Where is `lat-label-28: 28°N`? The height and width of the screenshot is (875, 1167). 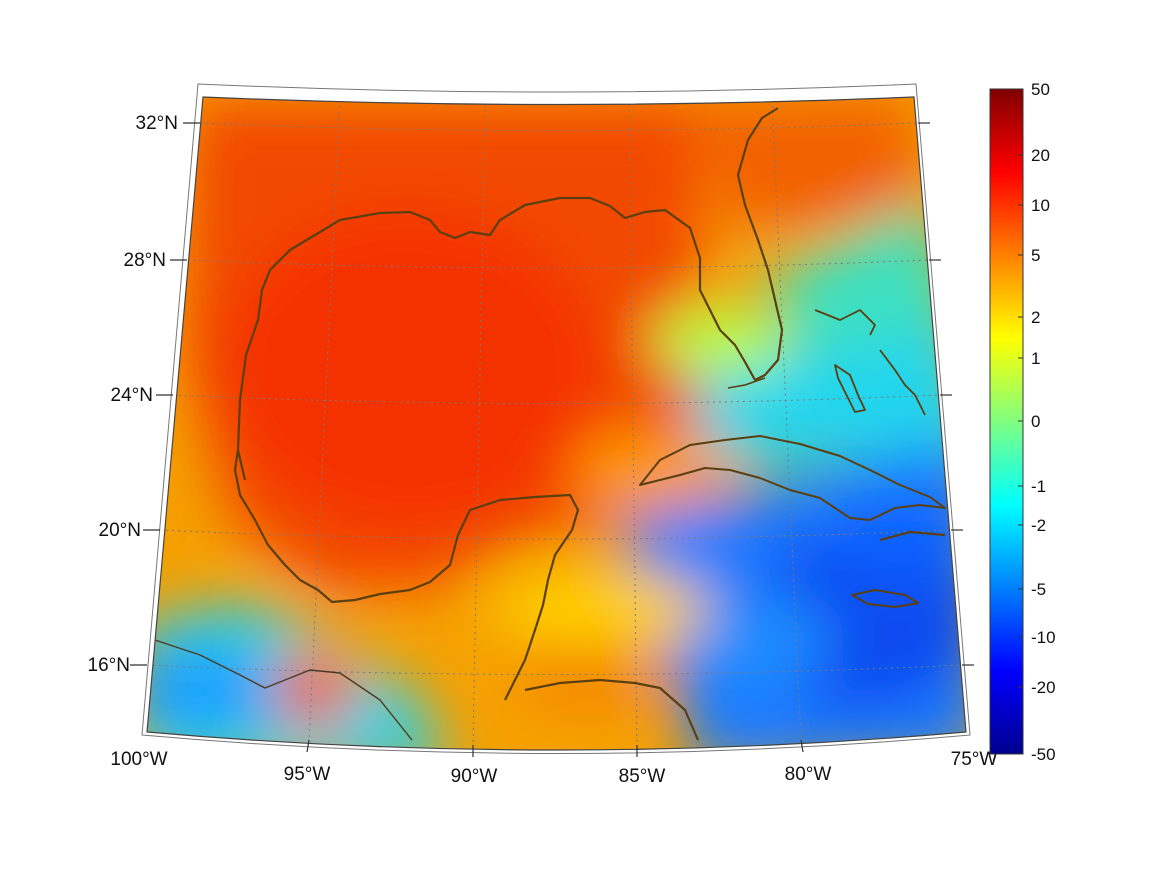 lat-label-28: 28°N is located at coordinates (145, 260).